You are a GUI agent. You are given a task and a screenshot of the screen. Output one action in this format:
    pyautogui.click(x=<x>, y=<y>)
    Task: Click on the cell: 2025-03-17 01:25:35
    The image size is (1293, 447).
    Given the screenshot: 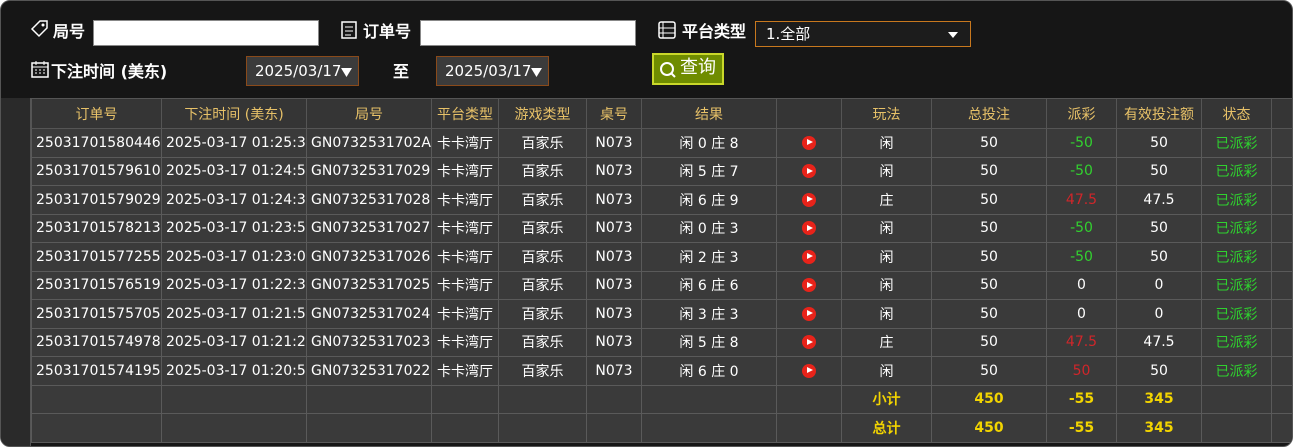 What is the action you would take?
    pyautogui.click(x=234, y=143)
    